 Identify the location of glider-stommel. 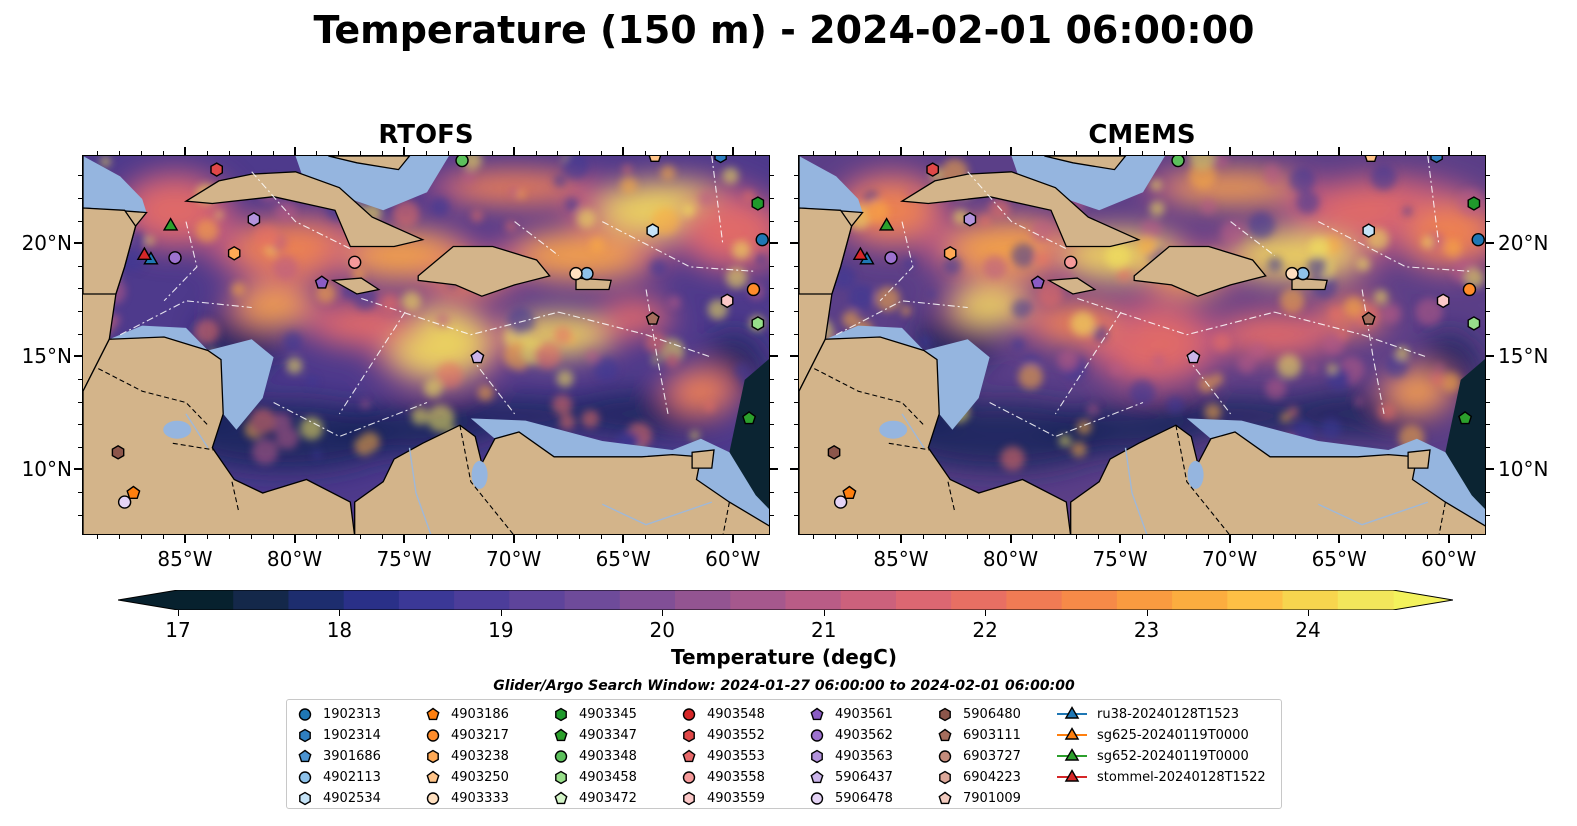
(144, 253).